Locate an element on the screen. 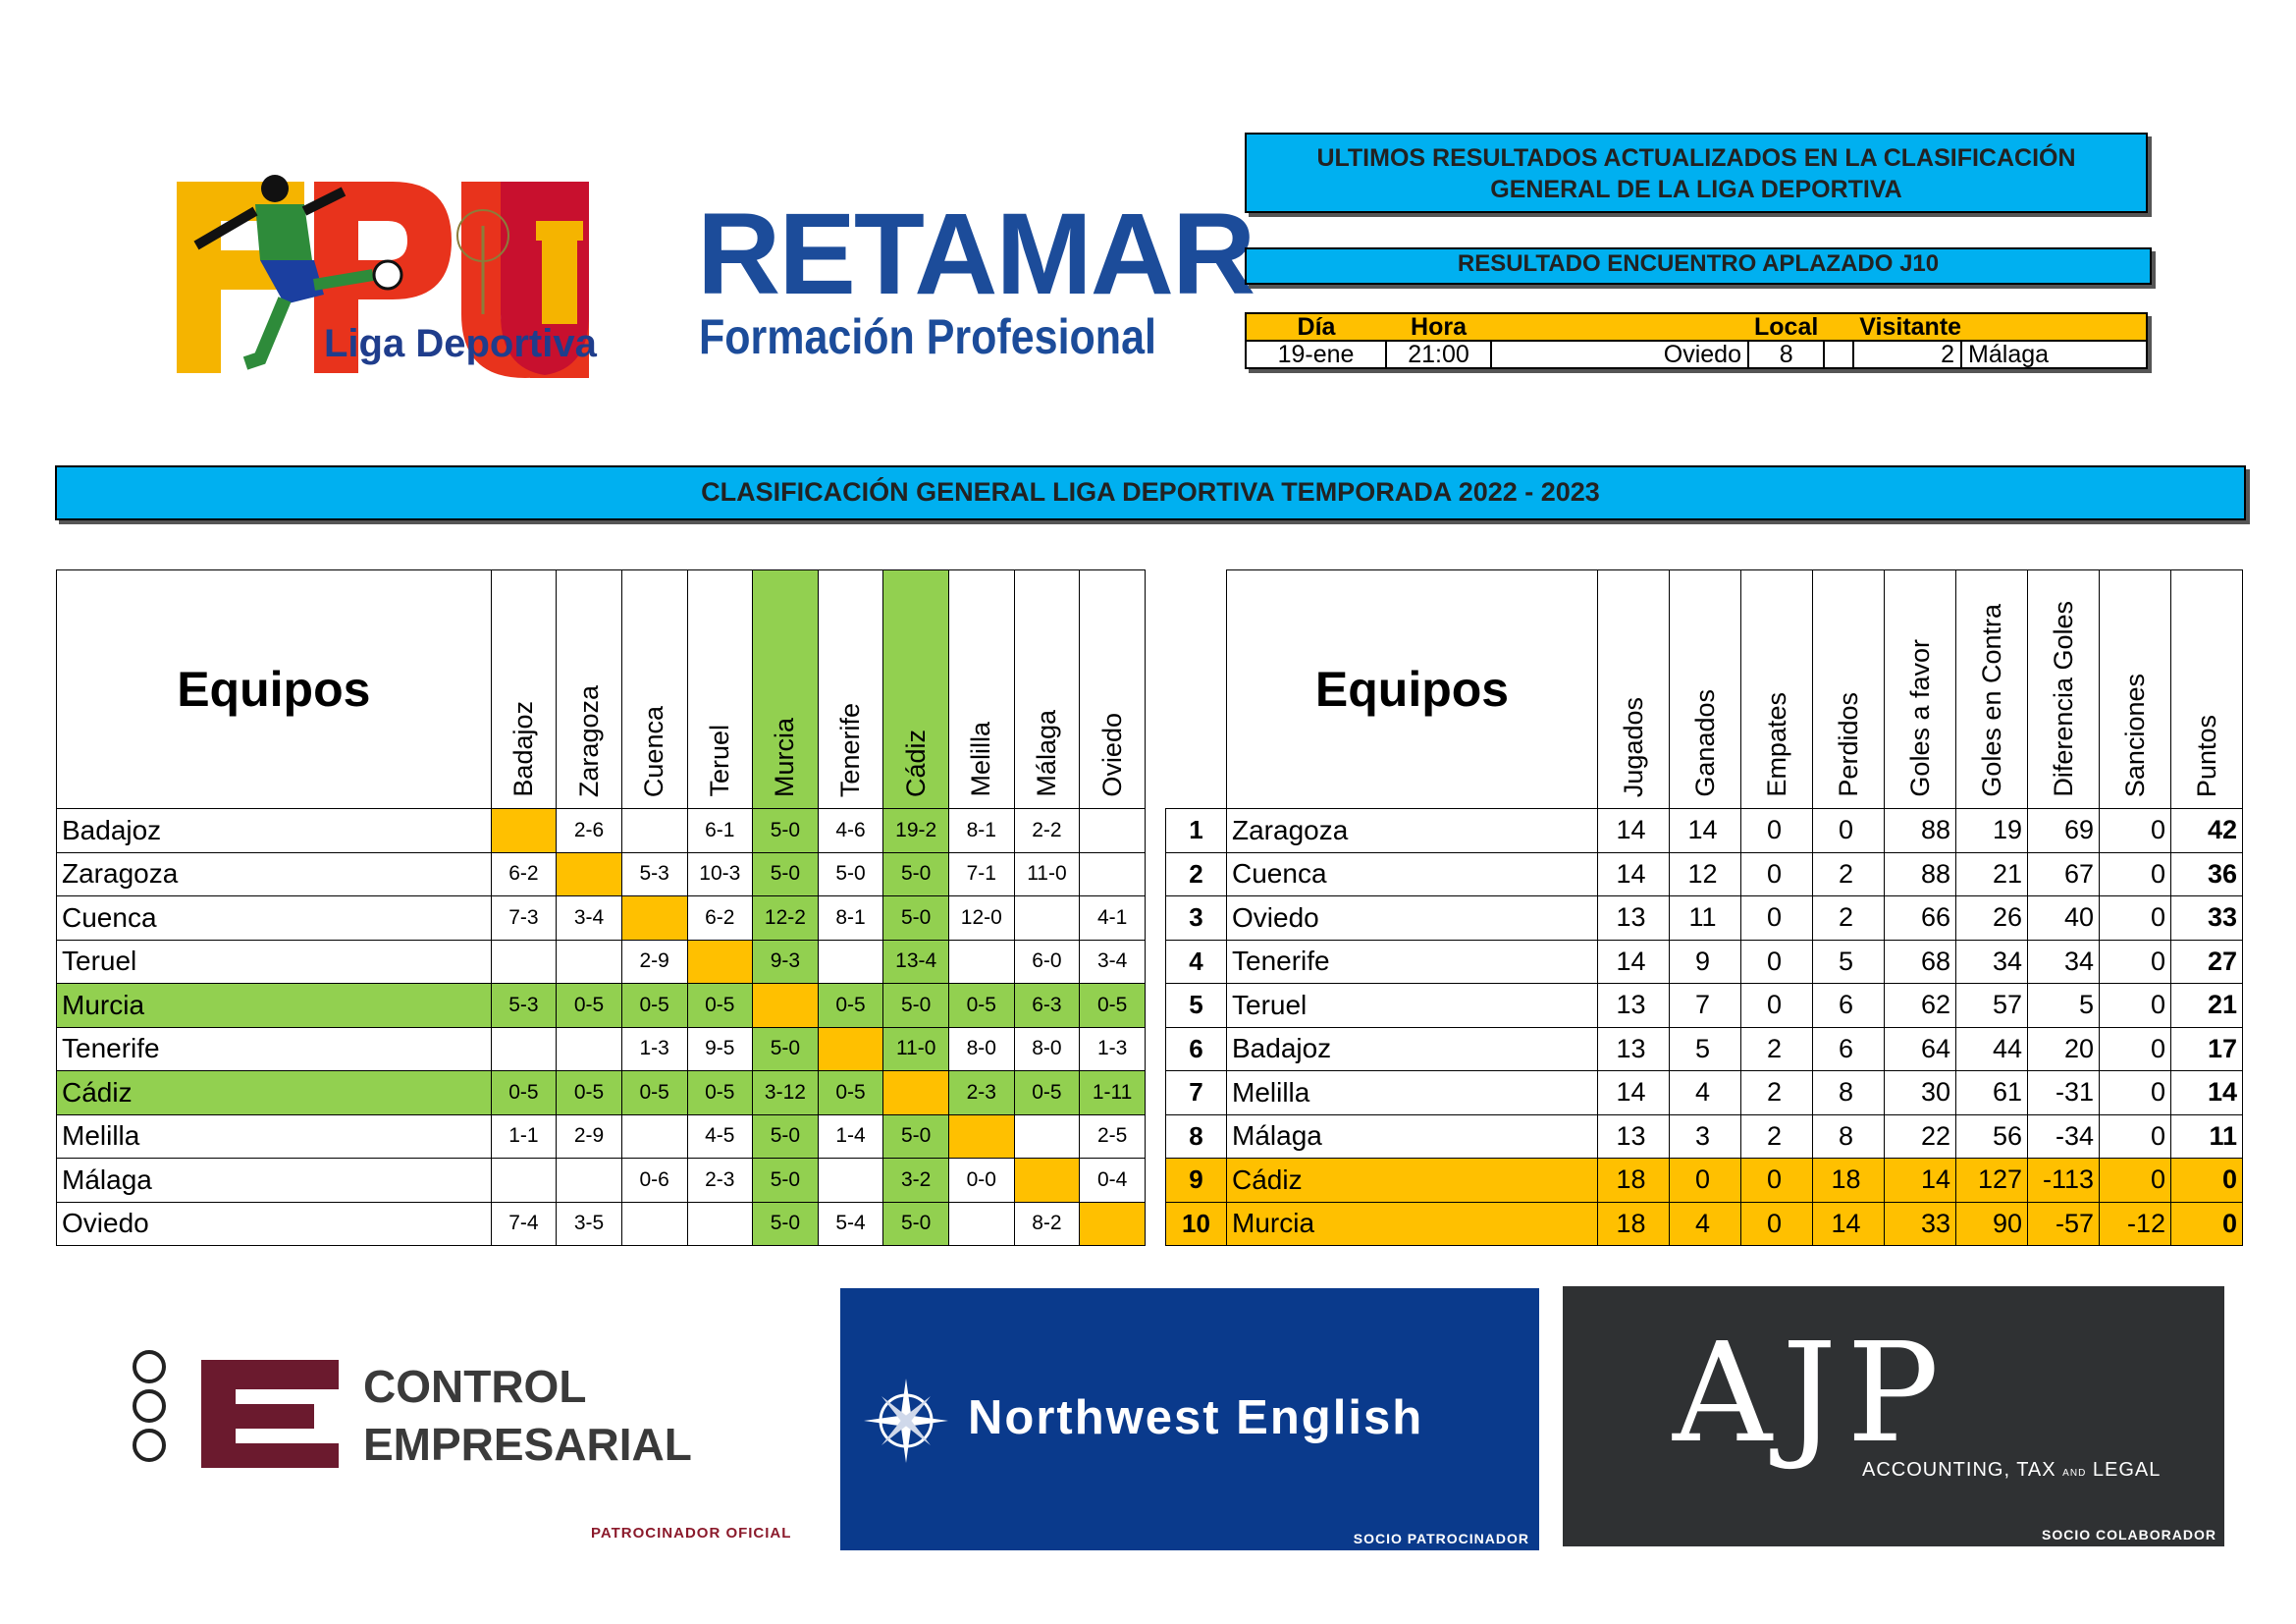  standings-row: 7 Melilla 14 4 2 8 30 61 -31 0 14 is located at coordinates (1704, 1092).